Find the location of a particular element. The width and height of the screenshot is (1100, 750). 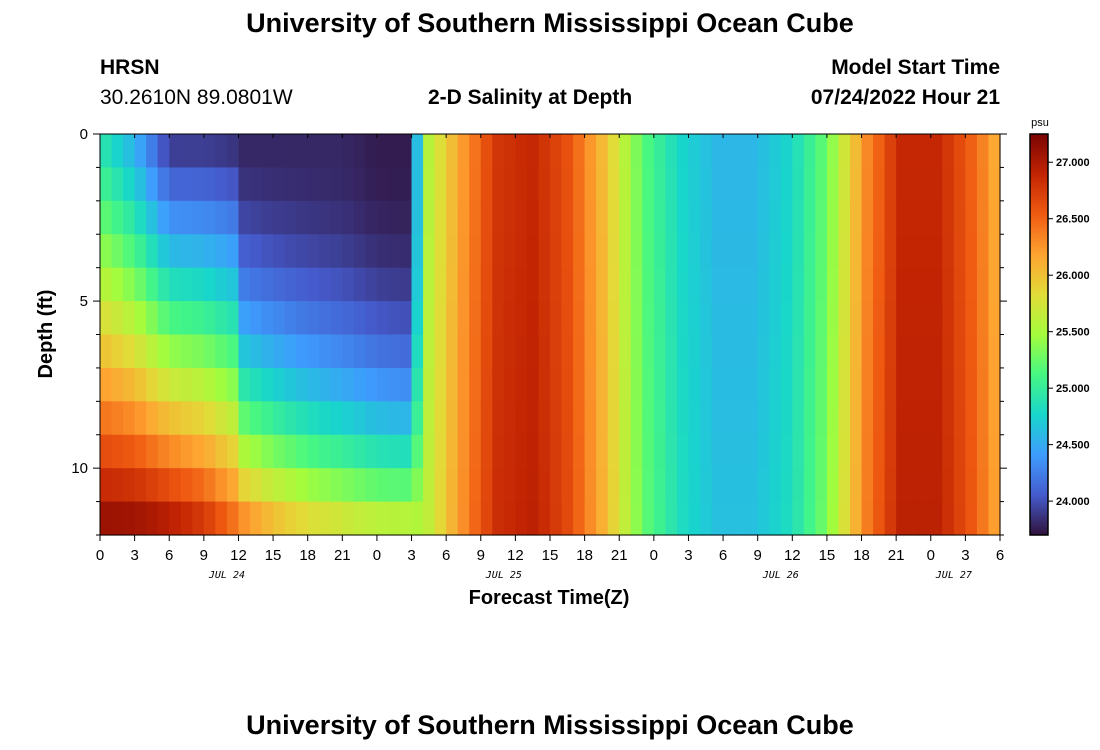

x-tick-label: 3 is located at coordinates (688, 555).